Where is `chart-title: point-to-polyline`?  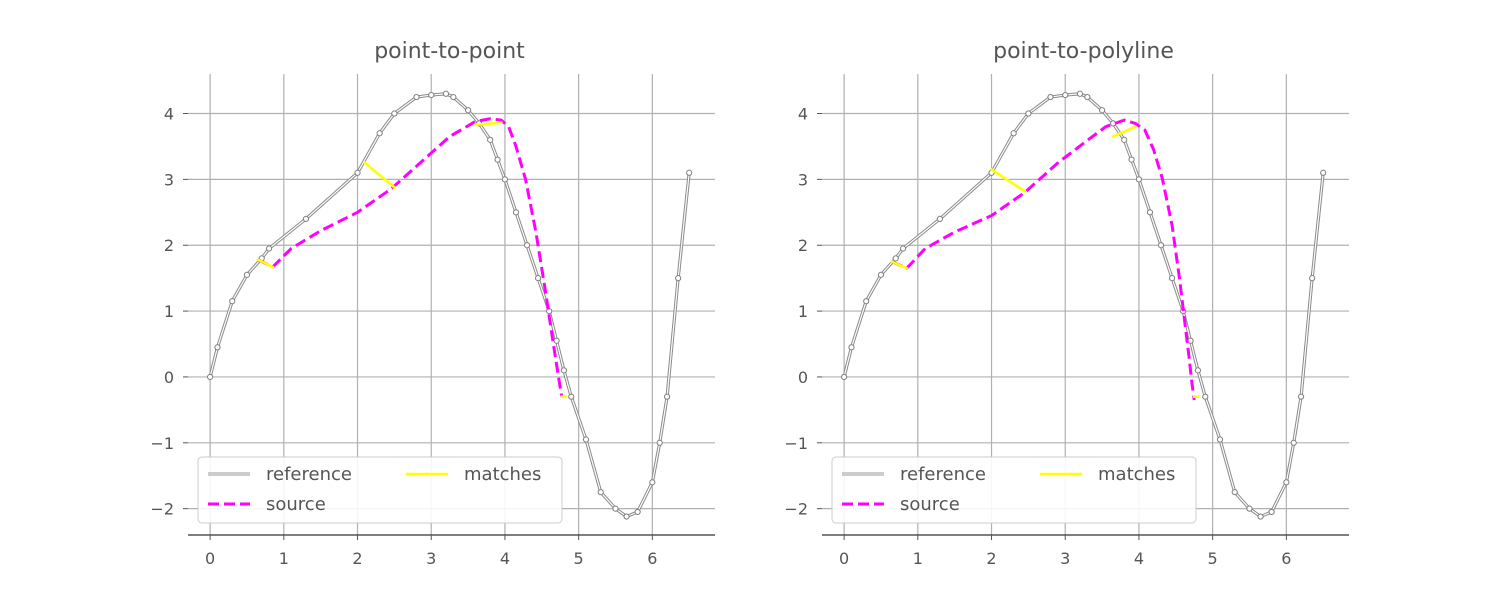
chart-title: point-to-polyline is located at coordinates (1083, 51).